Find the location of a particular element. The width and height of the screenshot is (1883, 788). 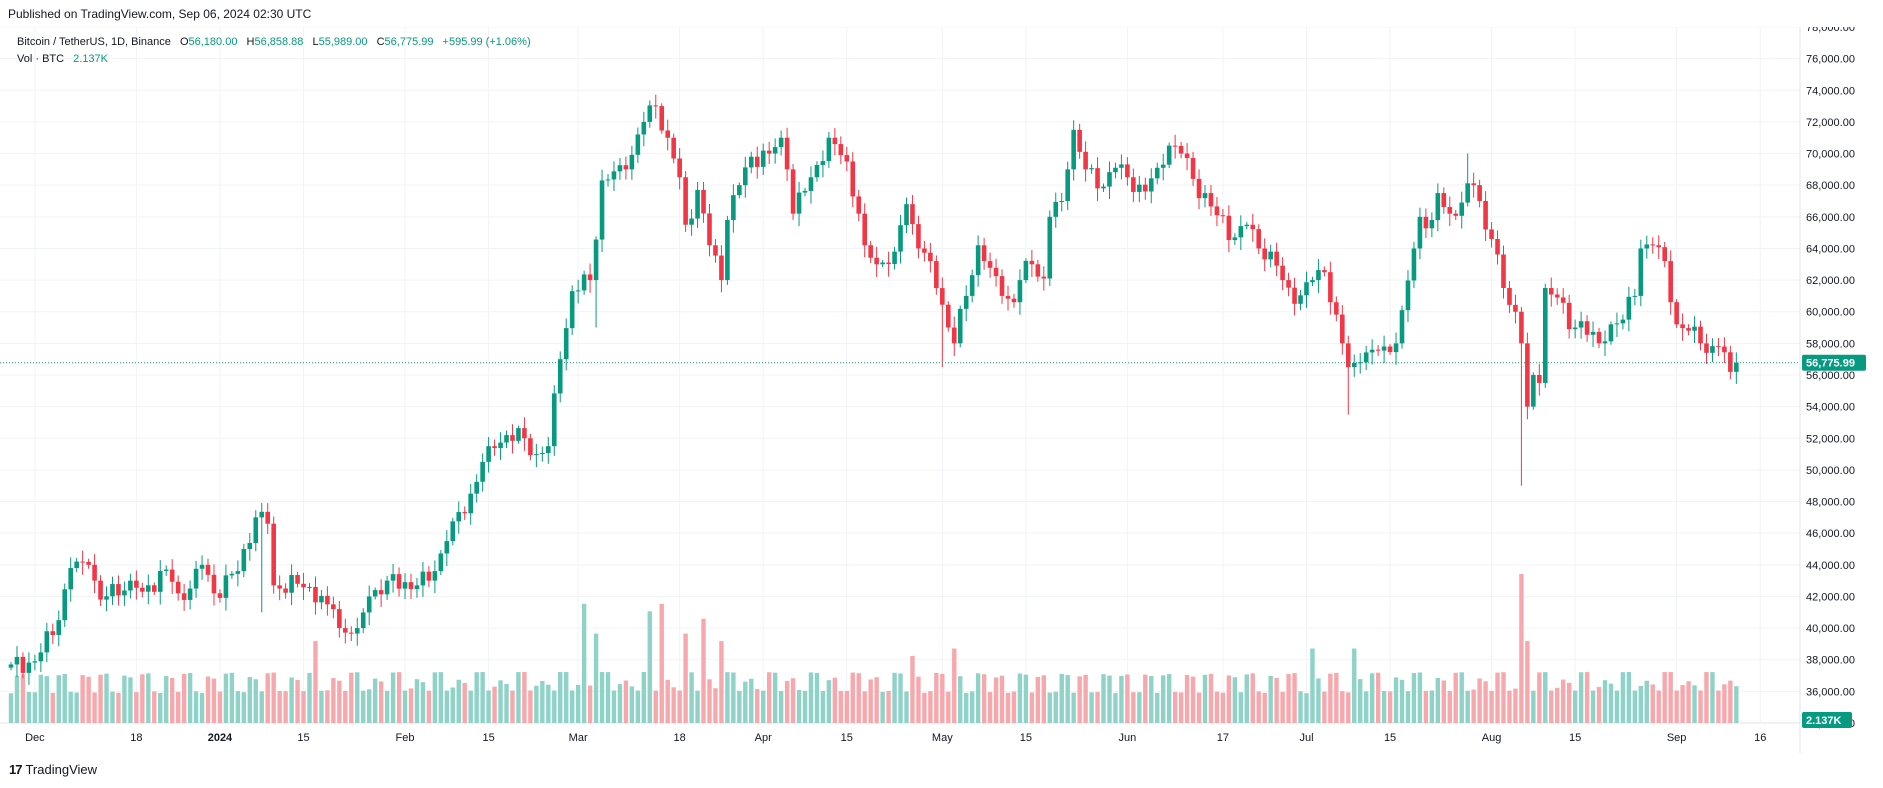

y-tick-label: 78,000.00 is located at coordinates (1830, 30).